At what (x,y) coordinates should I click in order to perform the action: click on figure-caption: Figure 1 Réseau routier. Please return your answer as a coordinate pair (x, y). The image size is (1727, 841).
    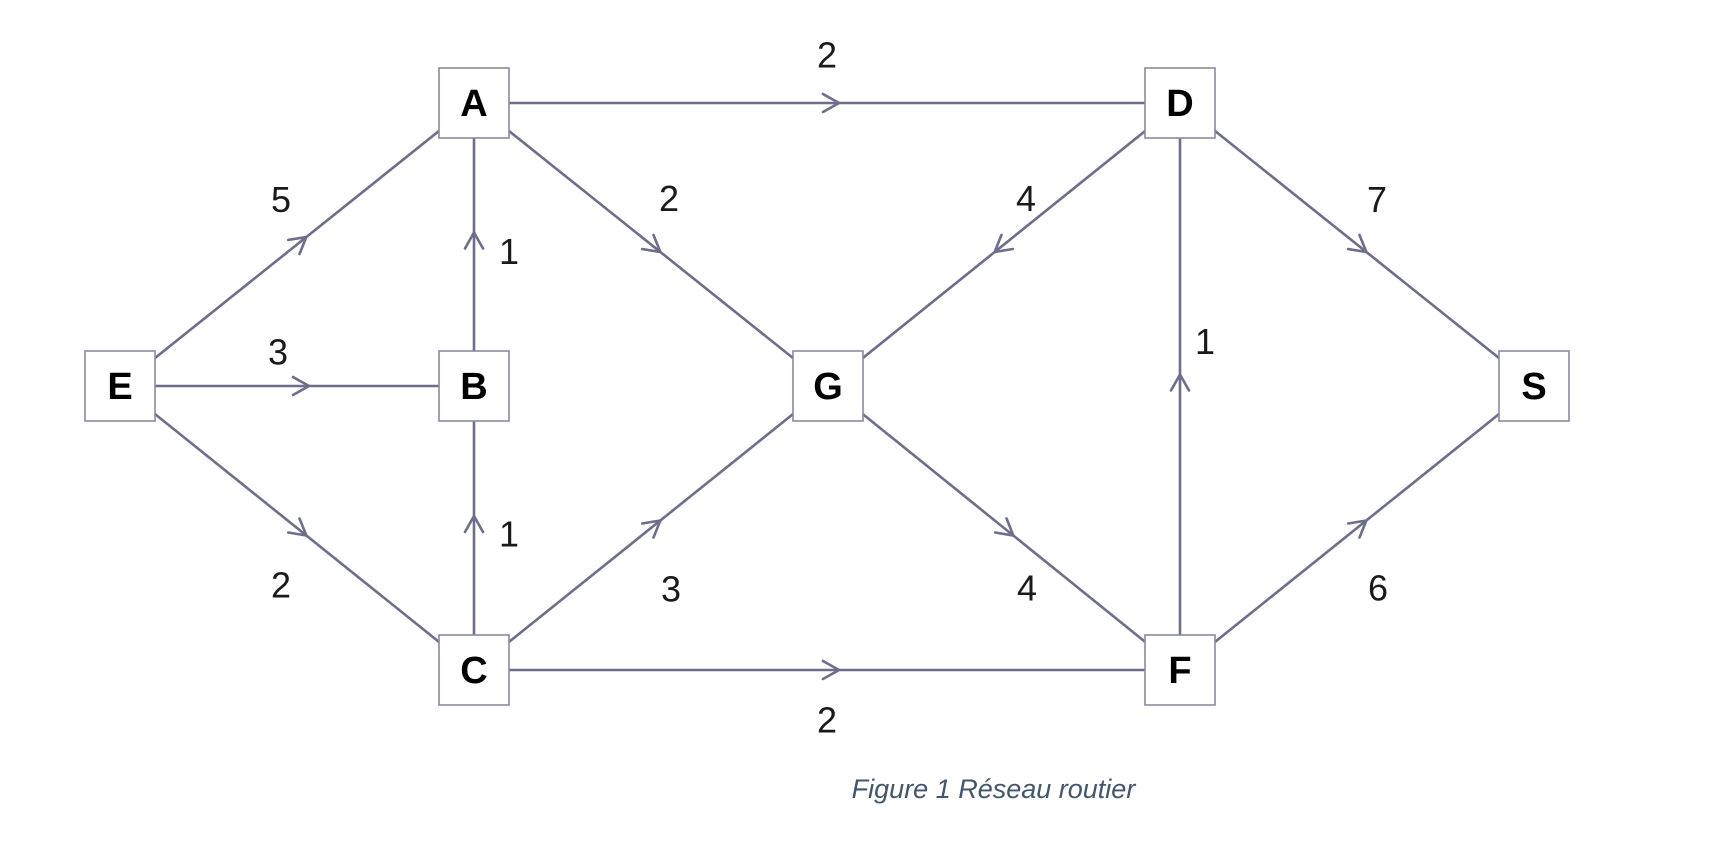
    Looking at the image, I should click on (993, 789).